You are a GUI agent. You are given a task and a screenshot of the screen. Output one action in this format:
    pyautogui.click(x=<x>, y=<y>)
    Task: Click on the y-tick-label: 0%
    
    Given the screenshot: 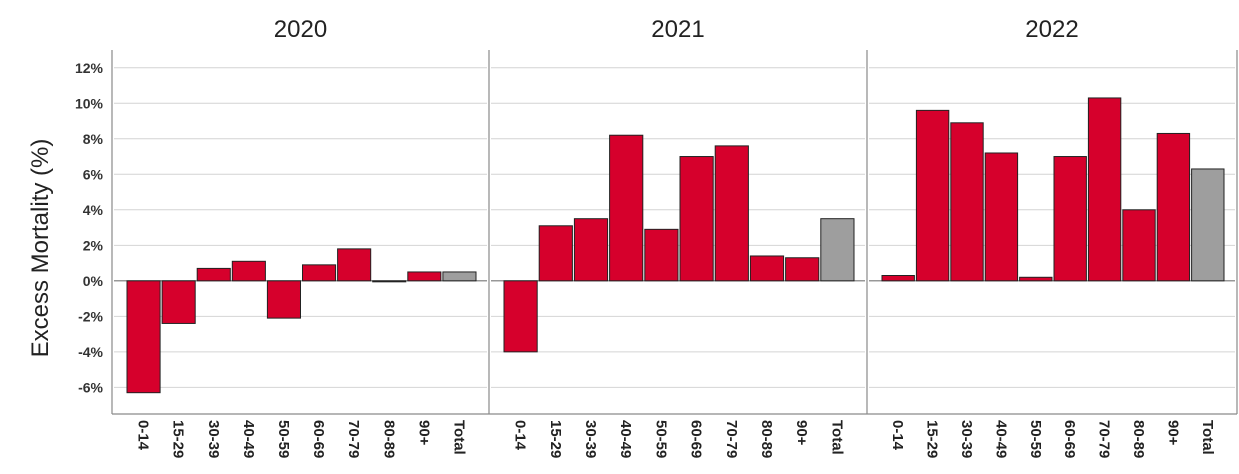 What is the action you would take?
    pyautogui.click(x=93, y=281)
    